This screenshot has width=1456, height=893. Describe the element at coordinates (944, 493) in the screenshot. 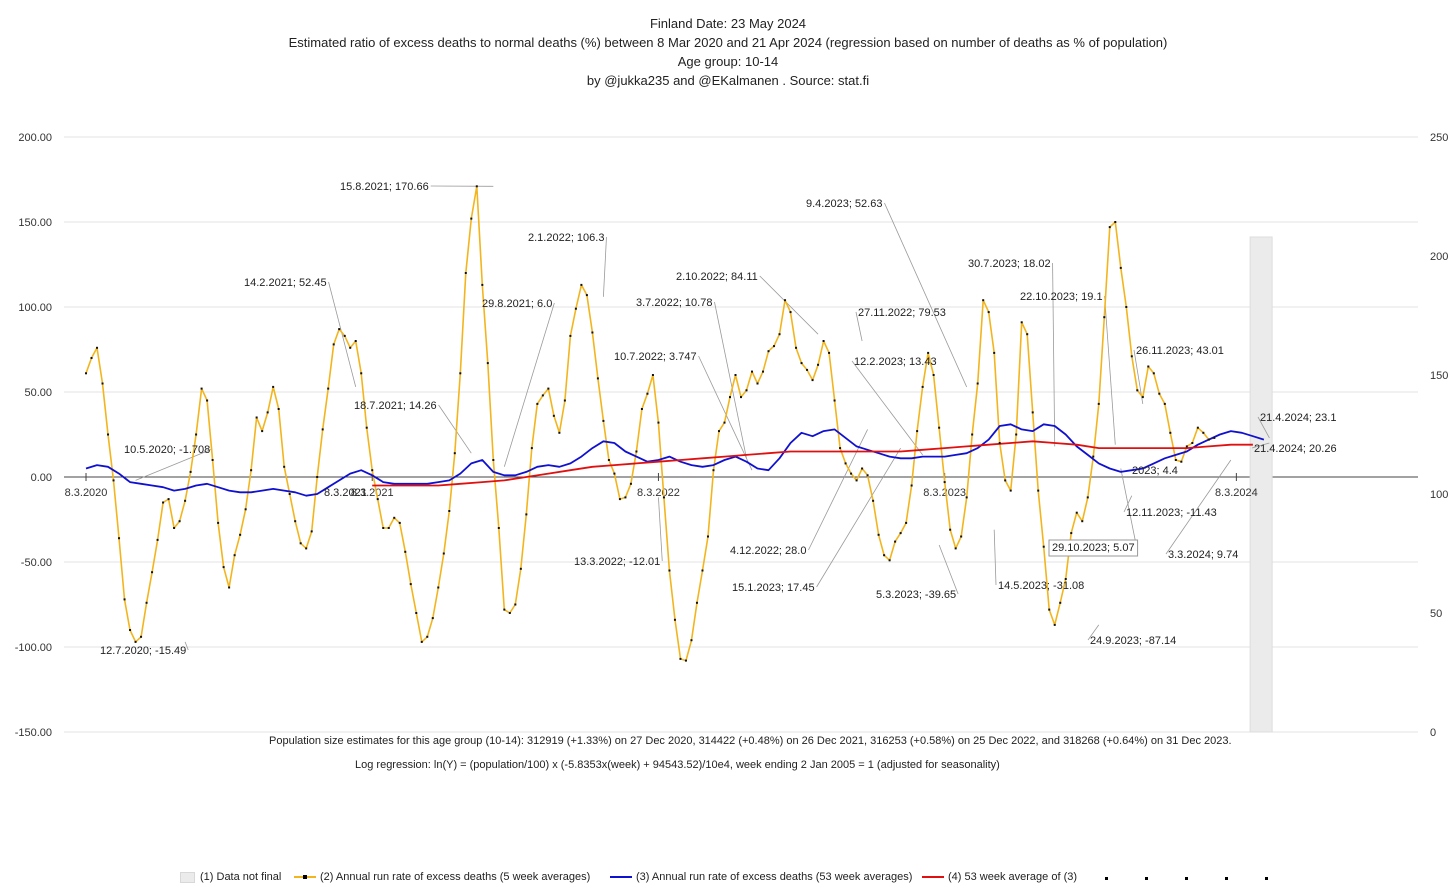

I see `x-tick-label: 8.3.2023` at that location.